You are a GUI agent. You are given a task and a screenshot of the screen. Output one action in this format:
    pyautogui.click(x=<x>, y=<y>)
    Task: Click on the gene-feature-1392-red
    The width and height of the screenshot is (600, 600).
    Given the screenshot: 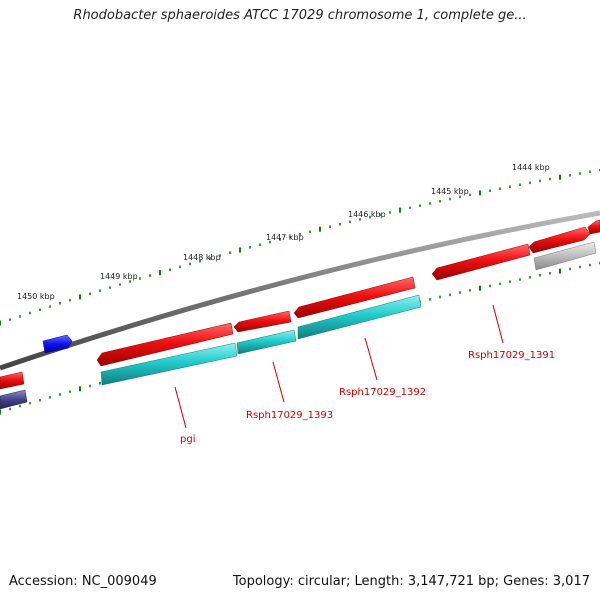 What is the action you would take?
    pyautogui.click(x=354, y=297)
    